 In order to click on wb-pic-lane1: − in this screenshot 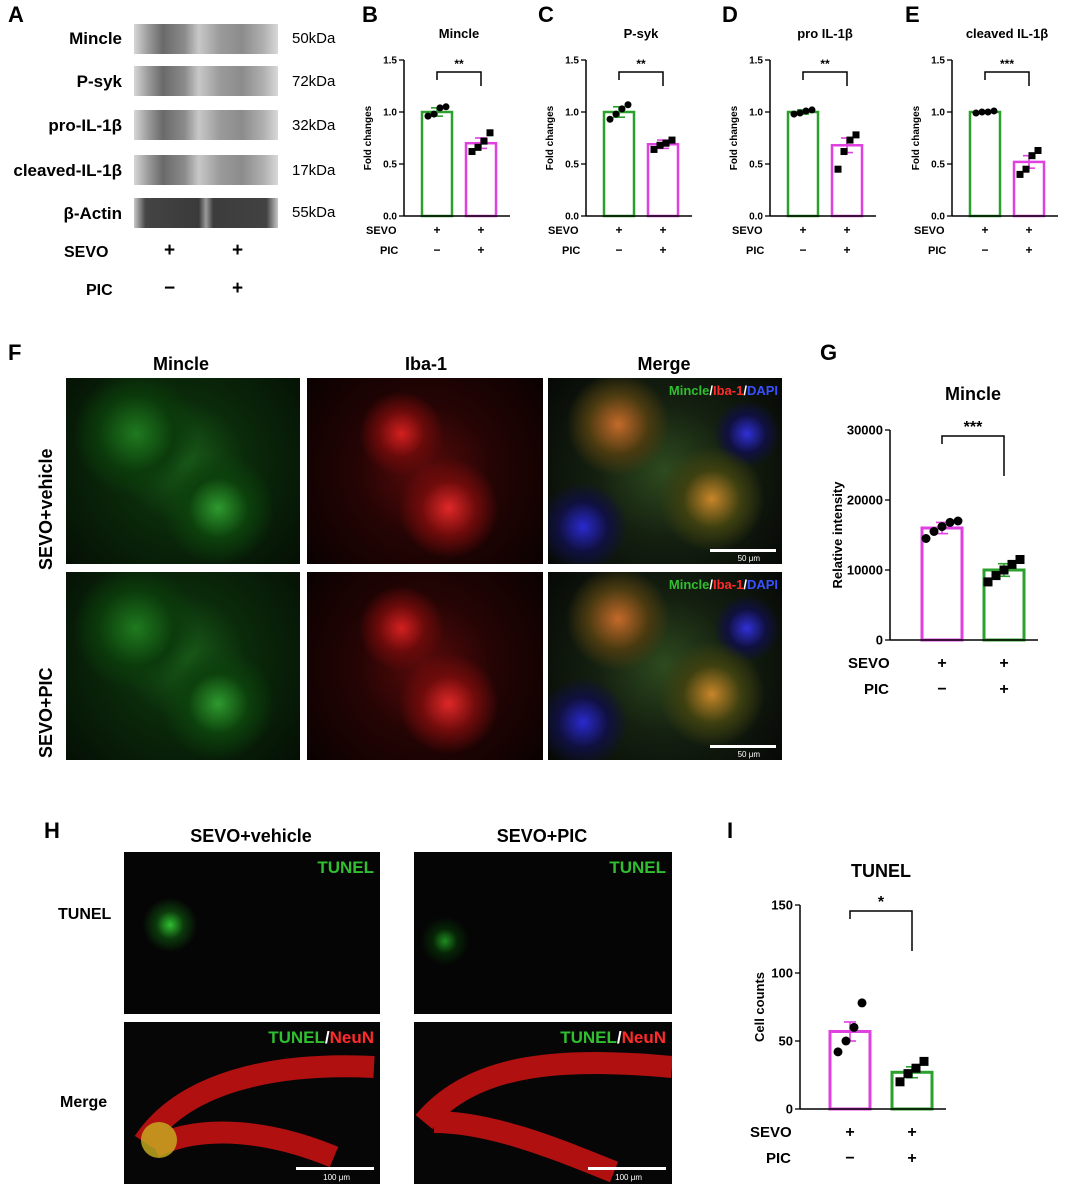, I will do `click(170, 288)`.